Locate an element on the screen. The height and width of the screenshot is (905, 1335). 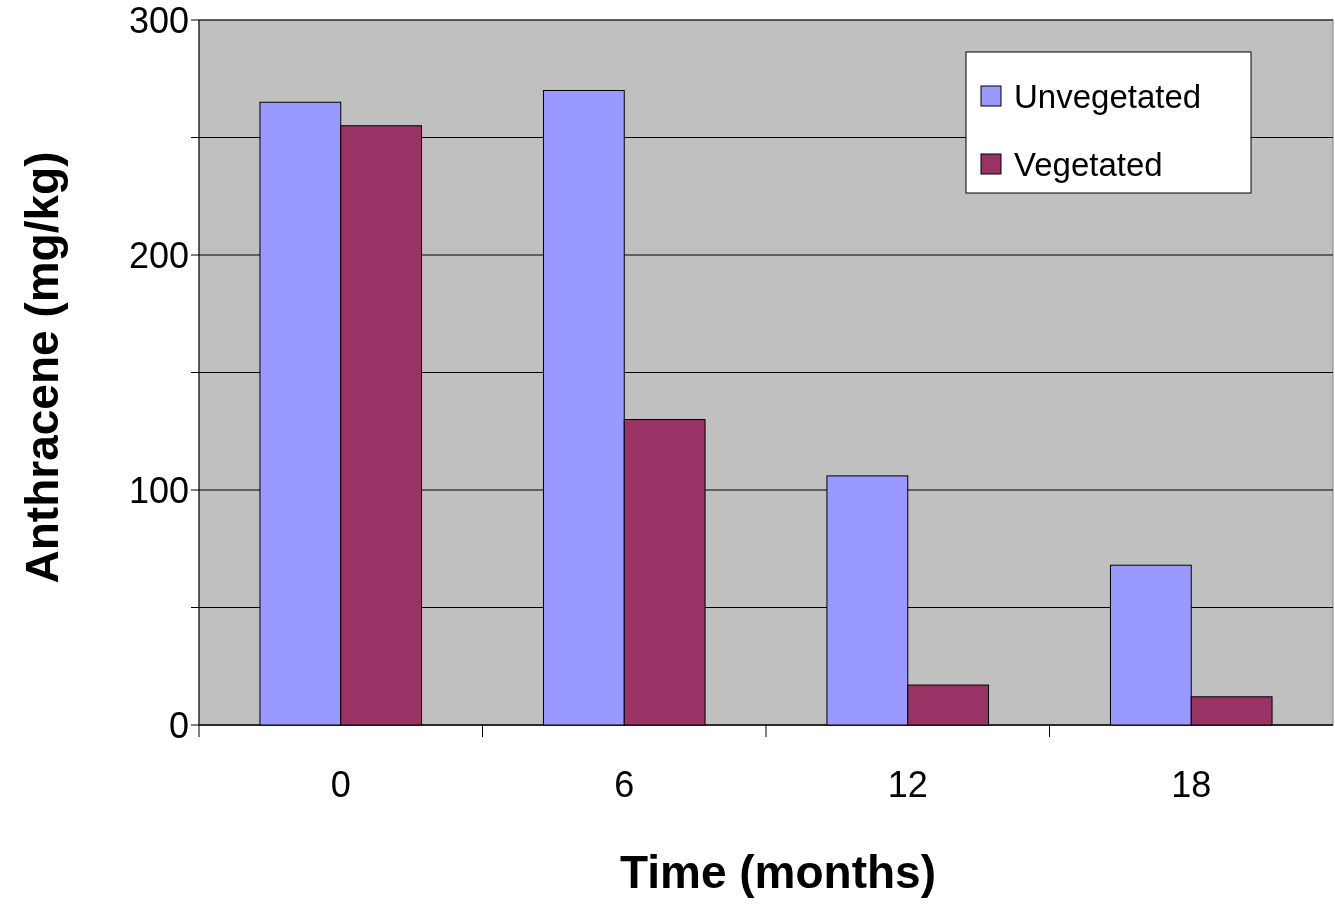
y-tick-label: 100 is located at coordinates (158, 490).